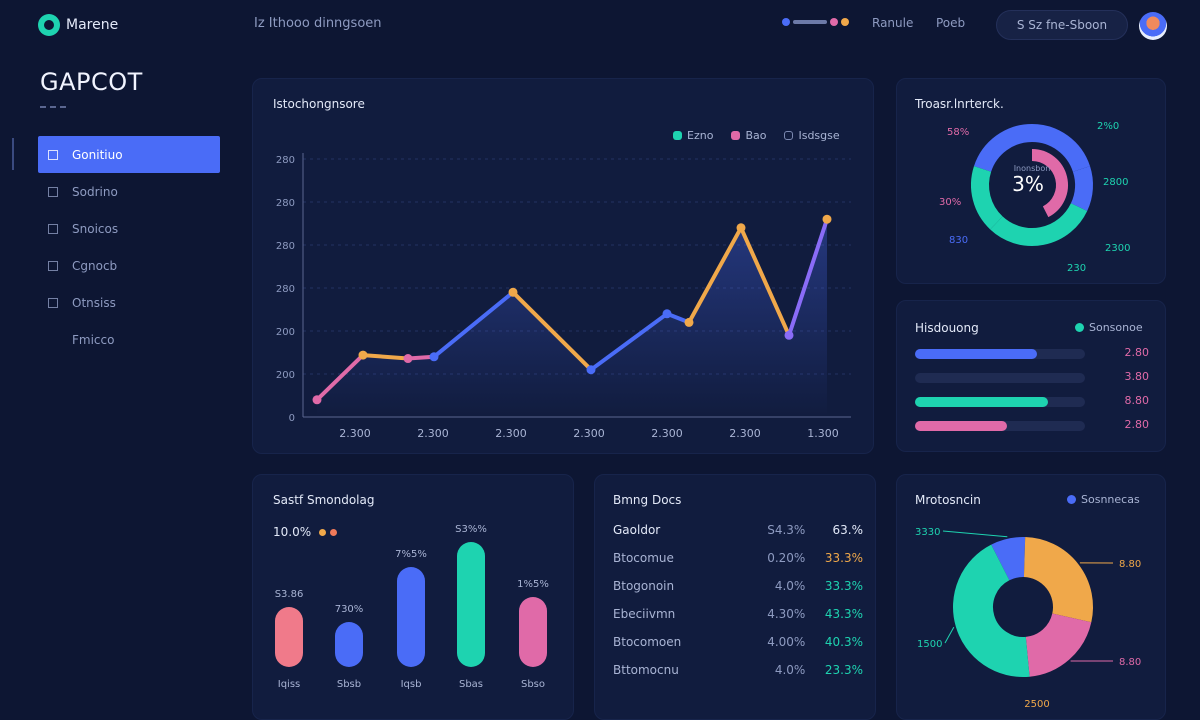 Image resolution: width=1200 pixels, height=720 pixels. Describe the element at coordinates (949, 635) in the screenshot. I see `donut2-leader-line` at that location.